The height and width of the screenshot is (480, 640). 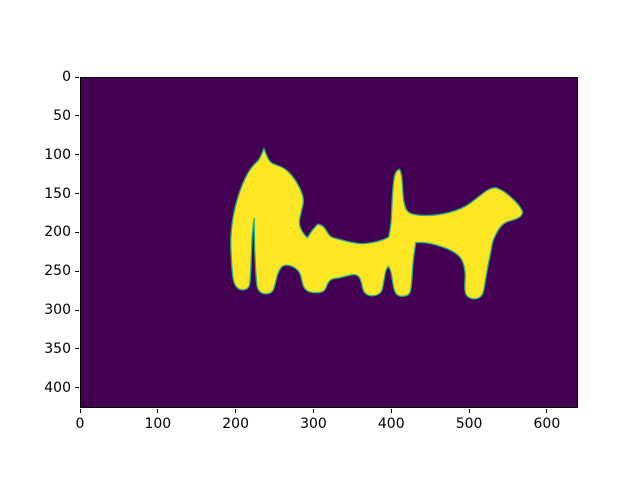 I want to click on y-tick-label: 400, so click(x=57, y=387).